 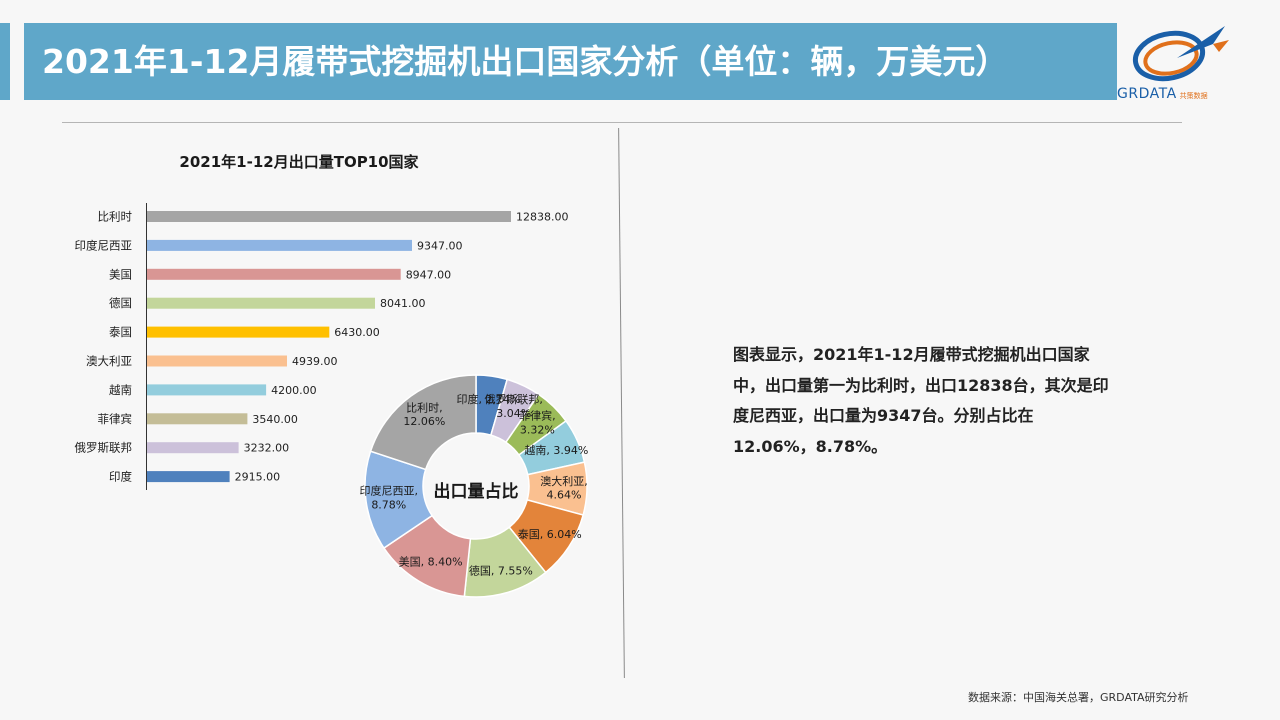 What do you see at coordinates (120, 332) in the screenshot?
I see `category-label: 泰国` at bounding box center [120, 332].